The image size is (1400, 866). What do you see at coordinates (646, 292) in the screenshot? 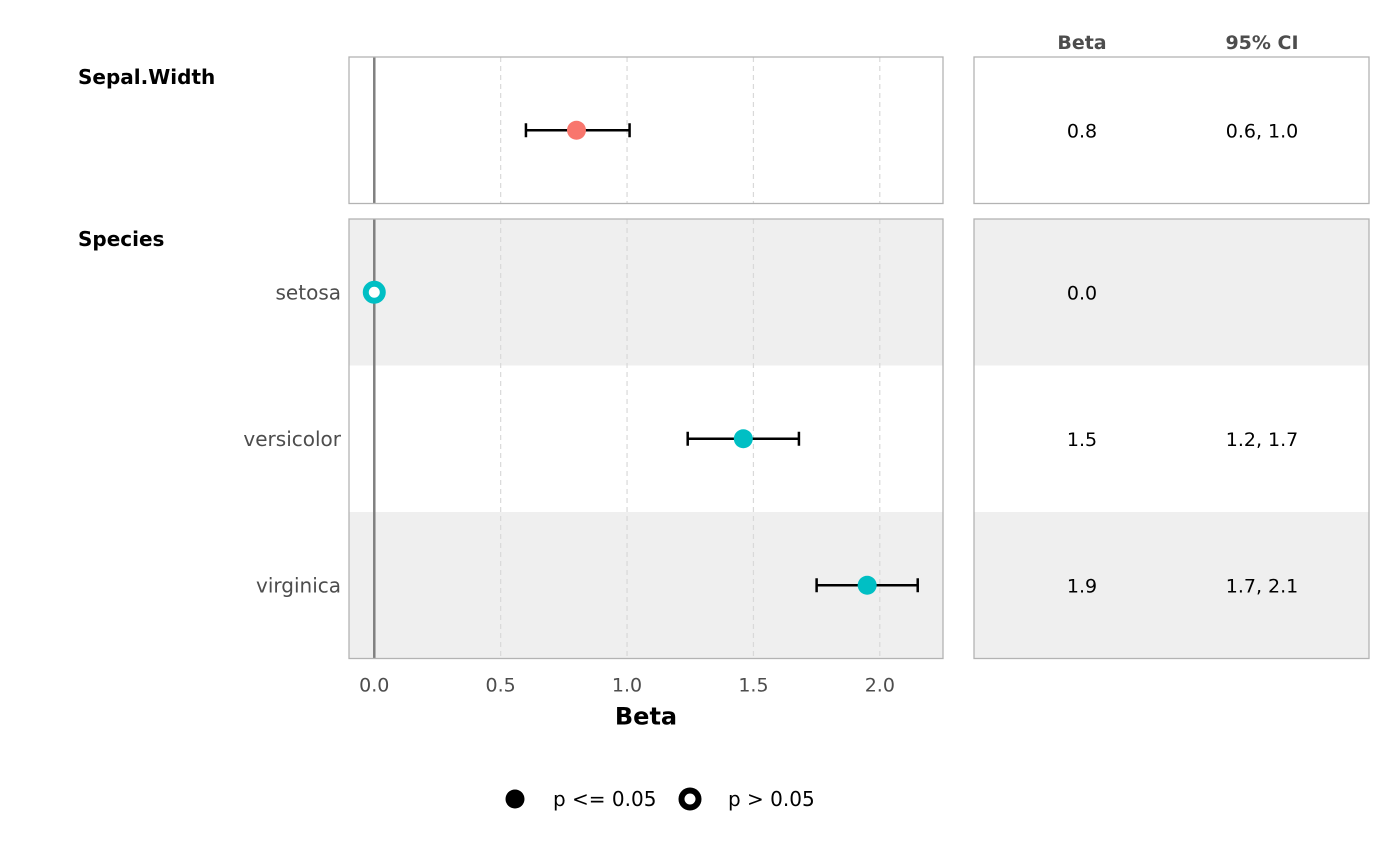
I see `row-stripe` at bounding box center [646, 292].